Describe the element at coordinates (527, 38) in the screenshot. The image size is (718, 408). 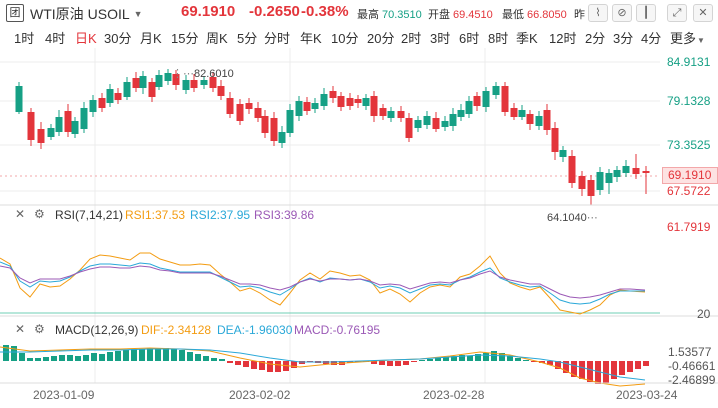
I see `tab-quarterly: 季K` at that location.